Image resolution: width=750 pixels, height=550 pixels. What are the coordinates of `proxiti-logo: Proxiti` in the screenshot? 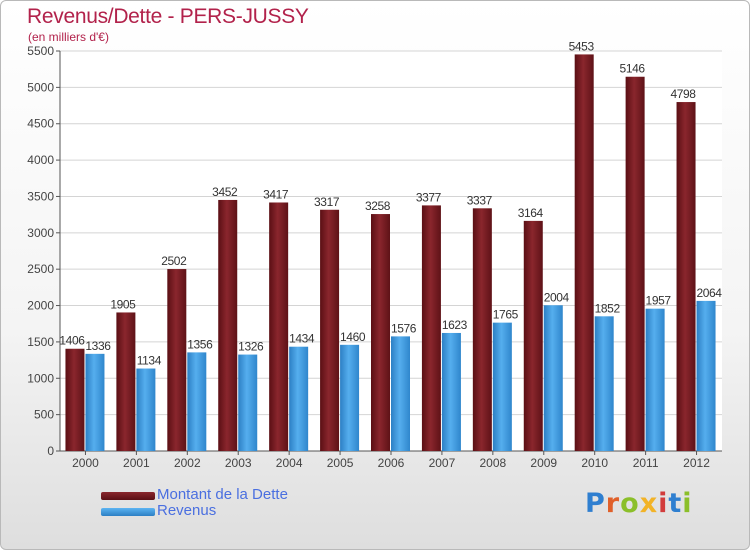 It's located at (639, 503).